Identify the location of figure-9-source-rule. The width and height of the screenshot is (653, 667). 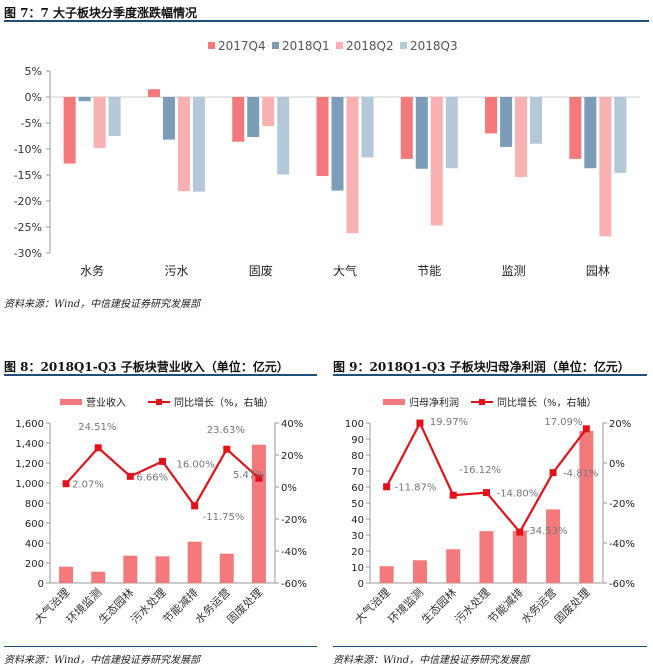
(490, 646).